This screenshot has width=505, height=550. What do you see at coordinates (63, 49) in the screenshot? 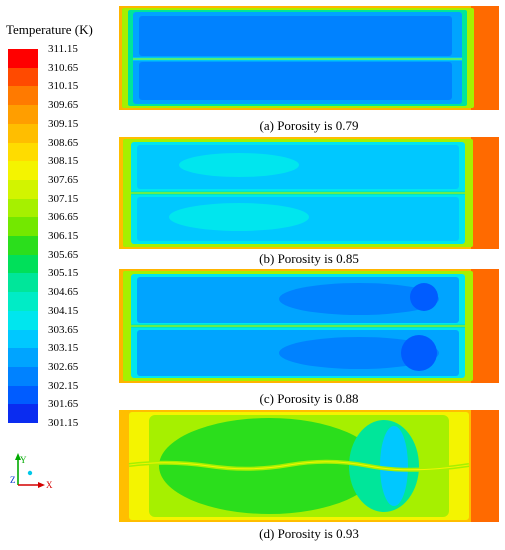
I see `colorbar-tick-label: 311.15` at bounding box center [63, 49].